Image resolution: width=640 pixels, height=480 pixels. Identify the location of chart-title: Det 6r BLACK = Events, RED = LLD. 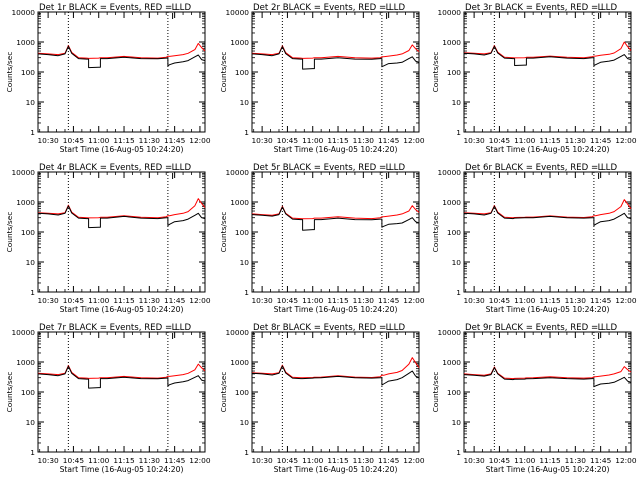
(541, 168).